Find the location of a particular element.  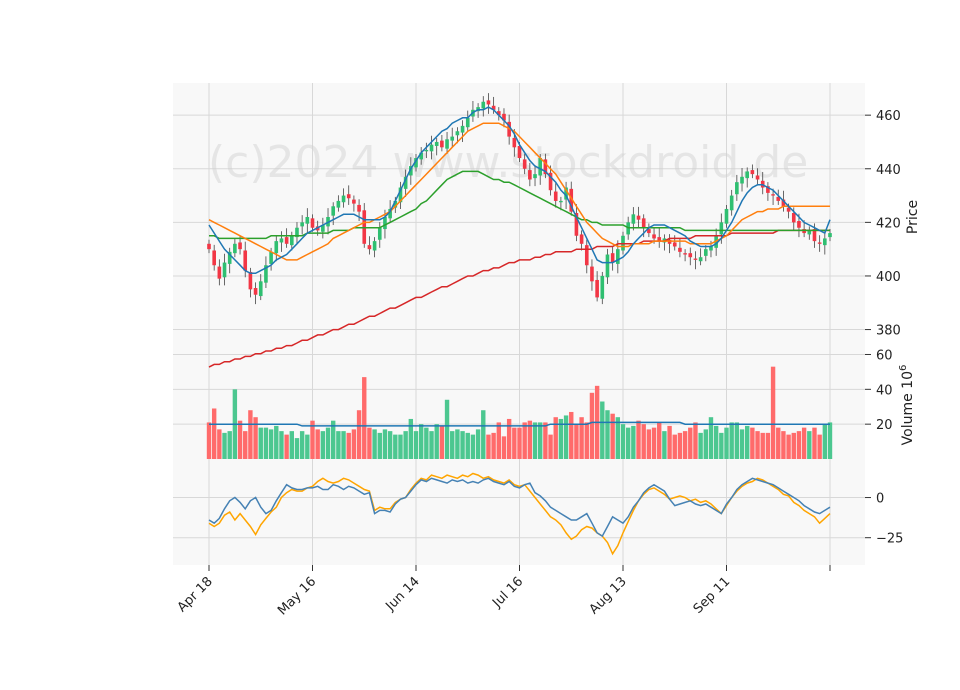

x-tick-label: Aug 13 is located at coordinates (608, 595).